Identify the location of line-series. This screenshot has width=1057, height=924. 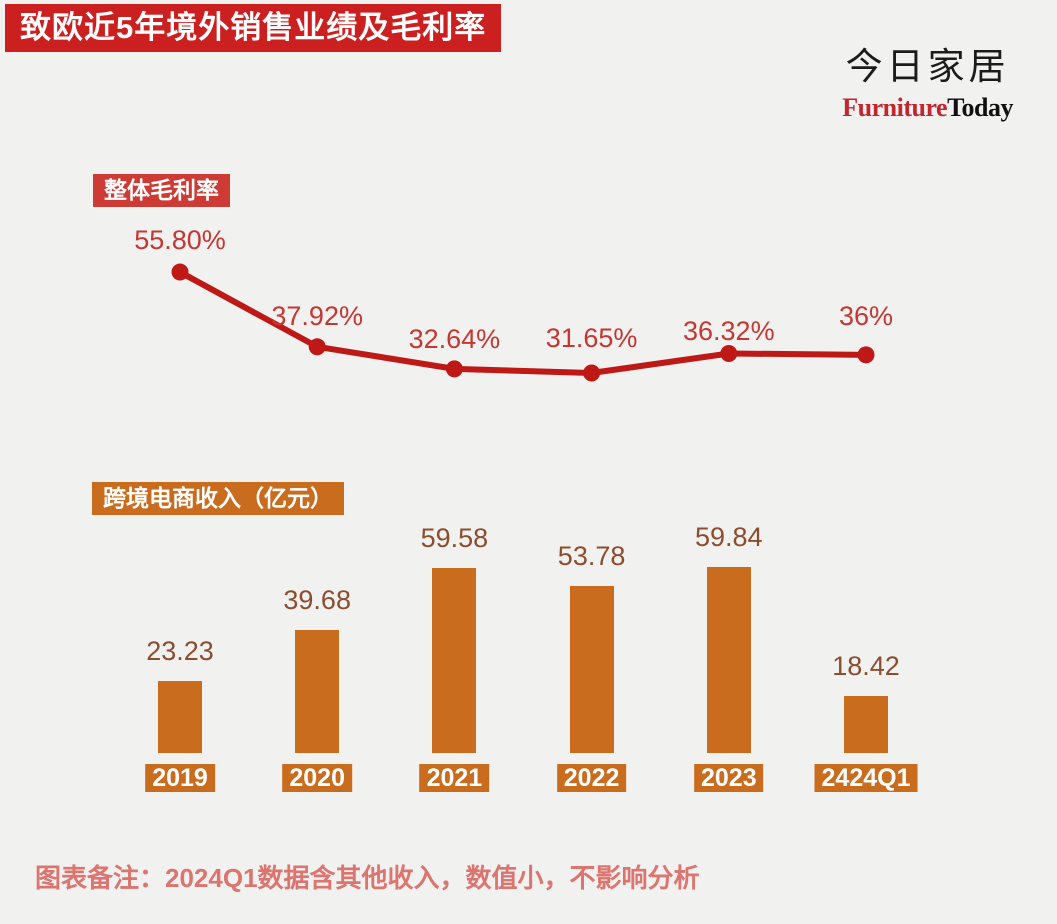
(523, 323).